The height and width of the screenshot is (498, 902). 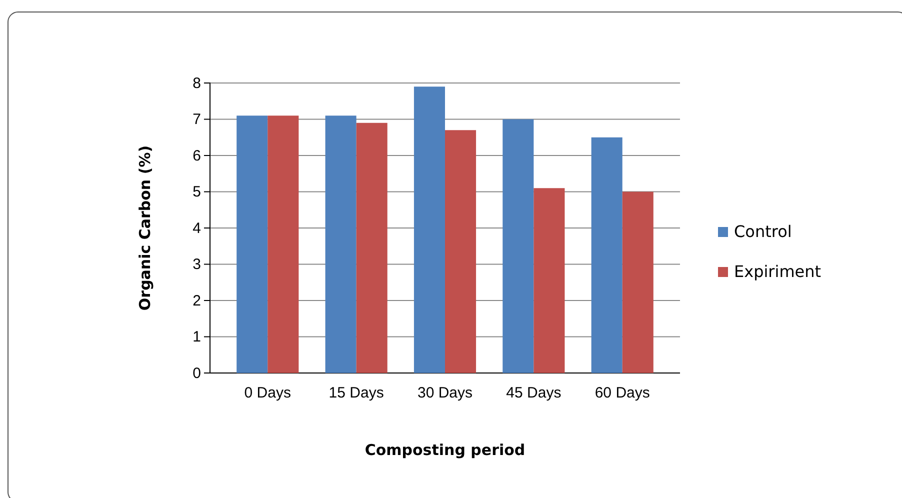 I want to click on x-tick-label: 45 Days, so click(x=534, y=393).